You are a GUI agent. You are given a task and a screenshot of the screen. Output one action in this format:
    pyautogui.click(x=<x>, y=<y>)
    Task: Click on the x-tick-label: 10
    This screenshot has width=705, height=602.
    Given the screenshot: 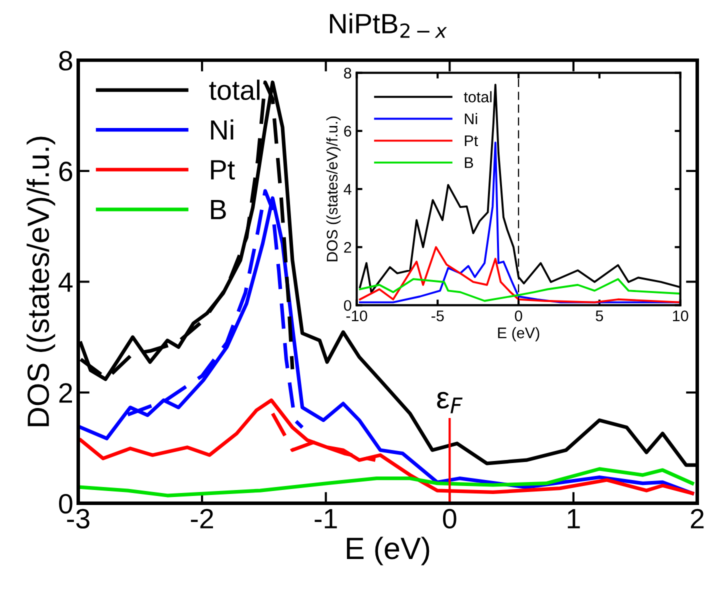 What is the action you would take?
    pyautogui.click(x=680, y=316)
    